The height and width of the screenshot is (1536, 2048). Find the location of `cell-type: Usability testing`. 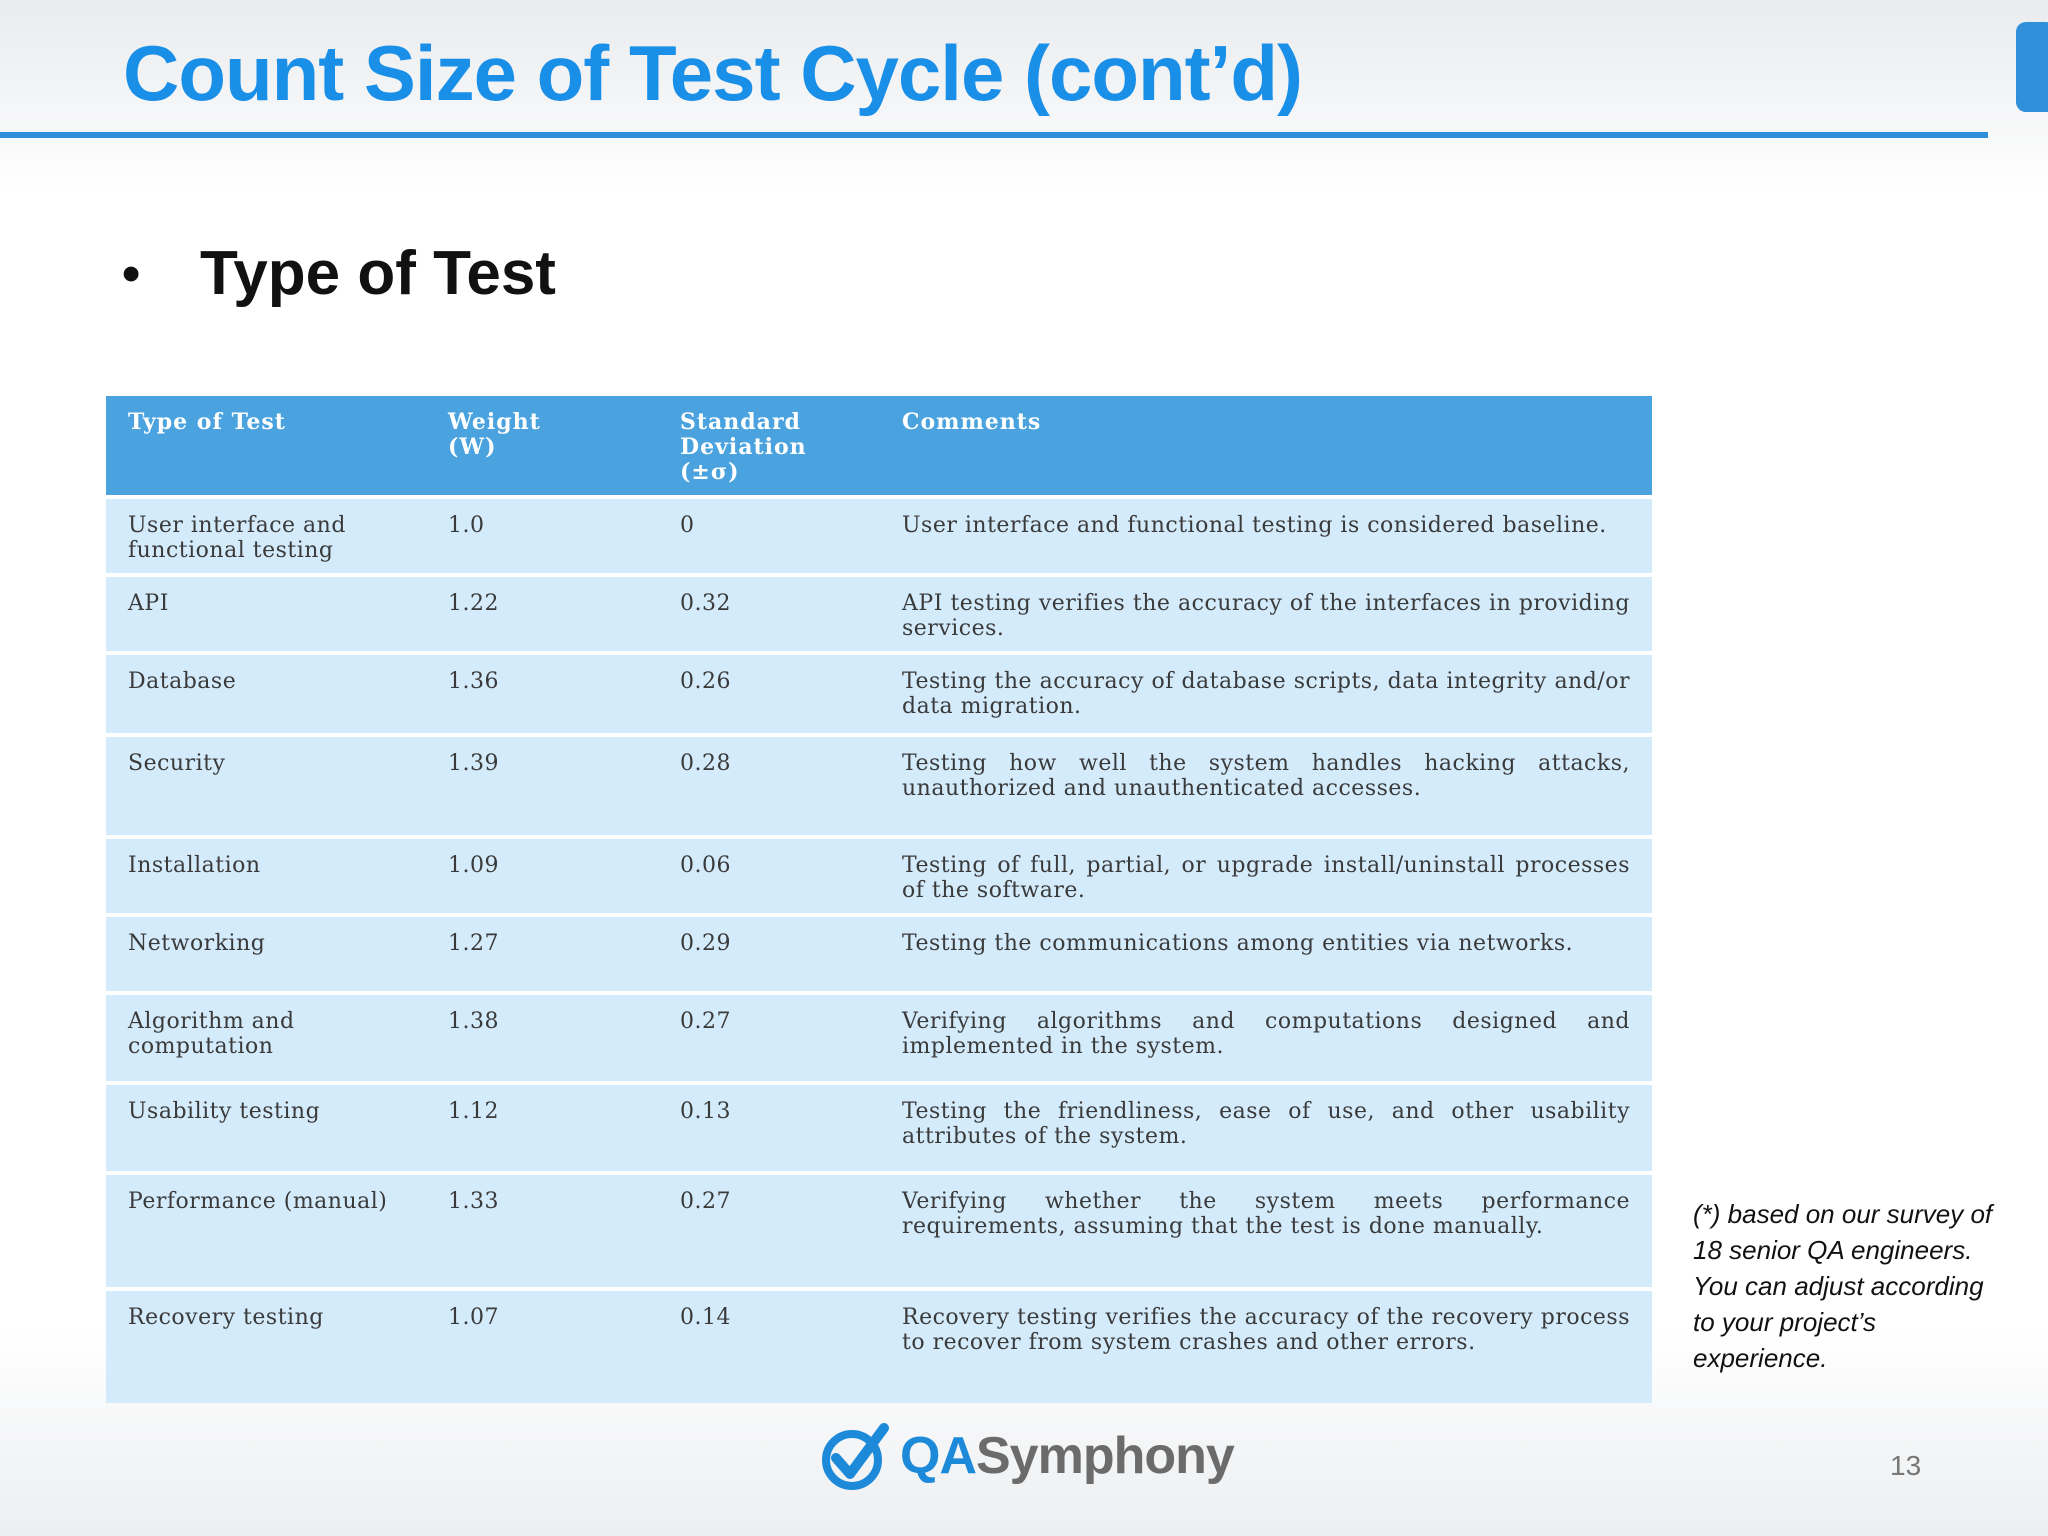

cell-type: Usability testing is located at coordinates (266, 1127).